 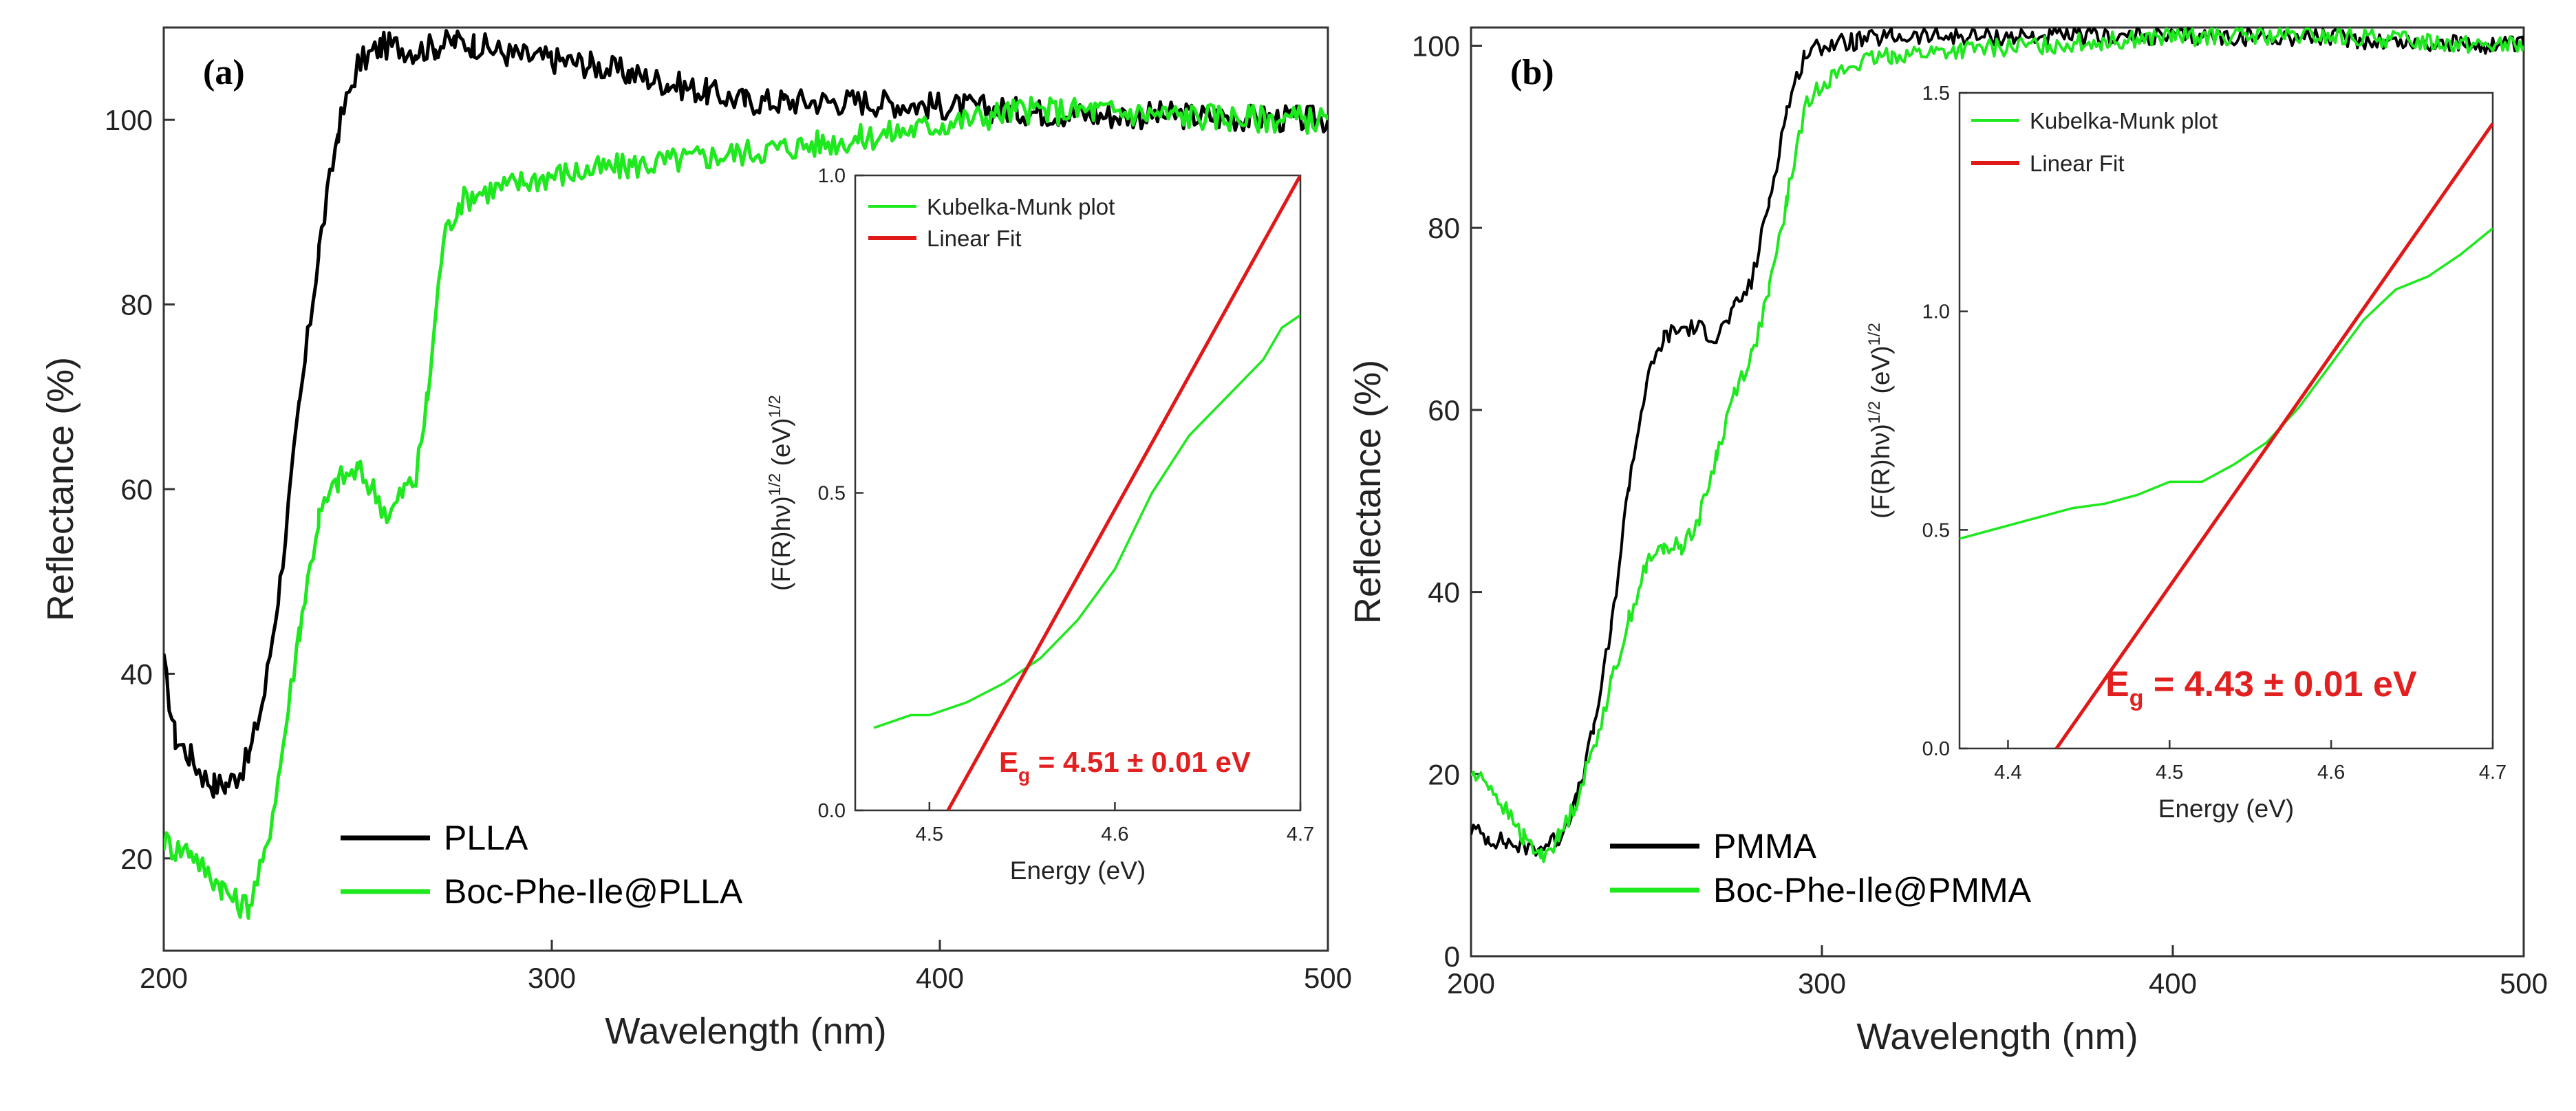 I want to click on band-gap-annotation: Eg = 4.51 ± 0.01 eV, so click(x=1125, y=766).